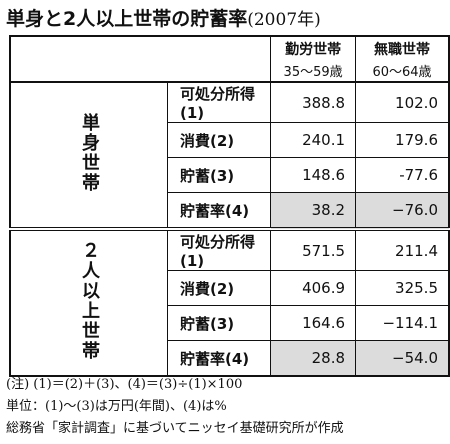 This screenshot has width=450, height=444. What do you see at coordinates (116, 406) in the screenshot?
I see `note-line: 単位：(1)～(3)は万円(年間)、(4)は%` at bounding box center [116, 406].